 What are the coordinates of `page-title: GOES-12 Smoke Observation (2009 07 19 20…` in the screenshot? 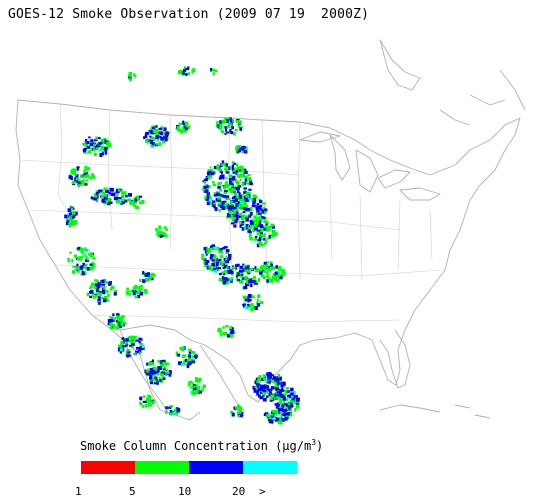 It's located at (189, 14).